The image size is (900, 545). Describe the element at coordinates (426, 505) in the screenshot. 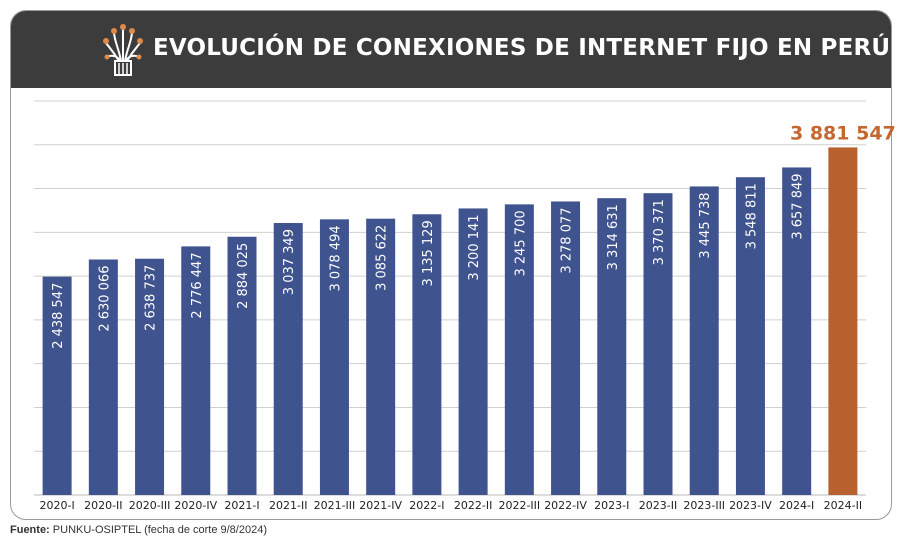

I see `x-tick-label: 2022-I` at that location.